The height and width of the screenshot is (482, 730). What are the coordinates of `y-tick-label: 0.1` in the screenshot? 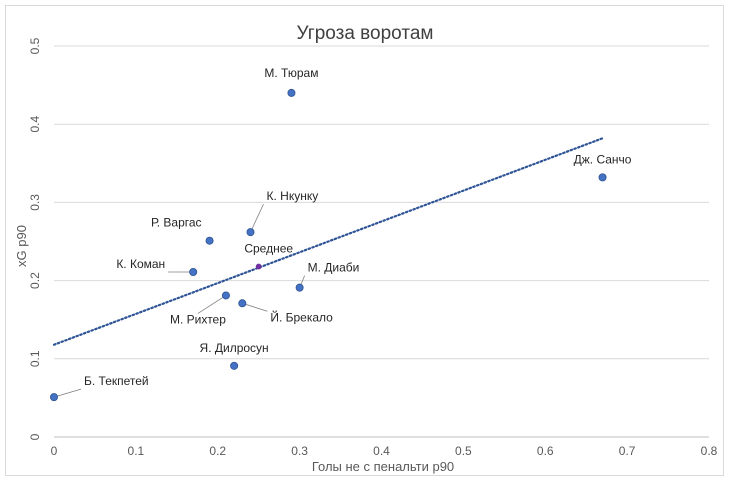 It's located at (35, 358).